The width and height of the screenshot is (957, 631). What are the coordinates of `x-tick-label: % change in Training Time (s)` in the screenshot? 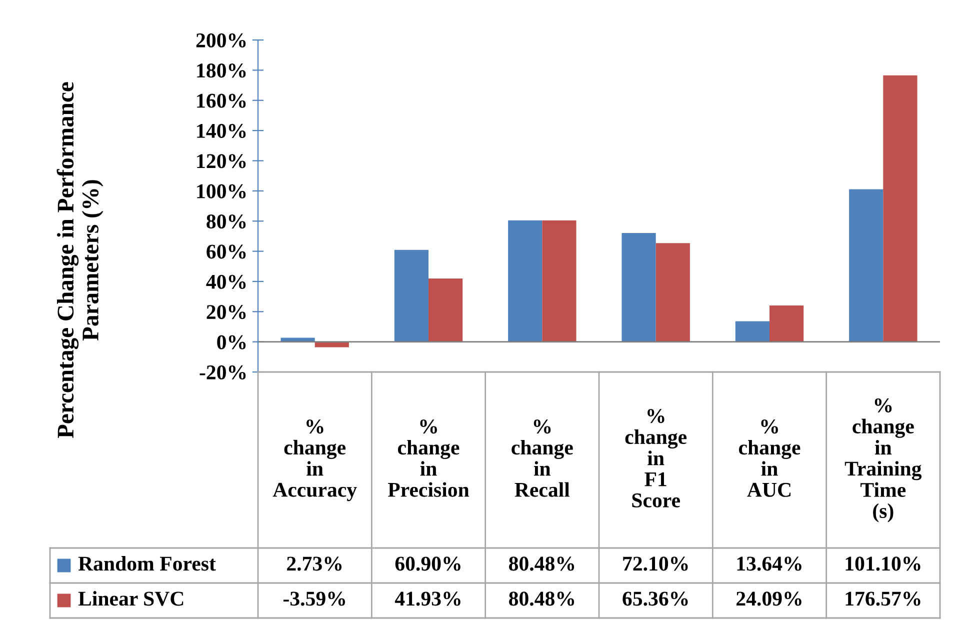 It's located at (883, 460).